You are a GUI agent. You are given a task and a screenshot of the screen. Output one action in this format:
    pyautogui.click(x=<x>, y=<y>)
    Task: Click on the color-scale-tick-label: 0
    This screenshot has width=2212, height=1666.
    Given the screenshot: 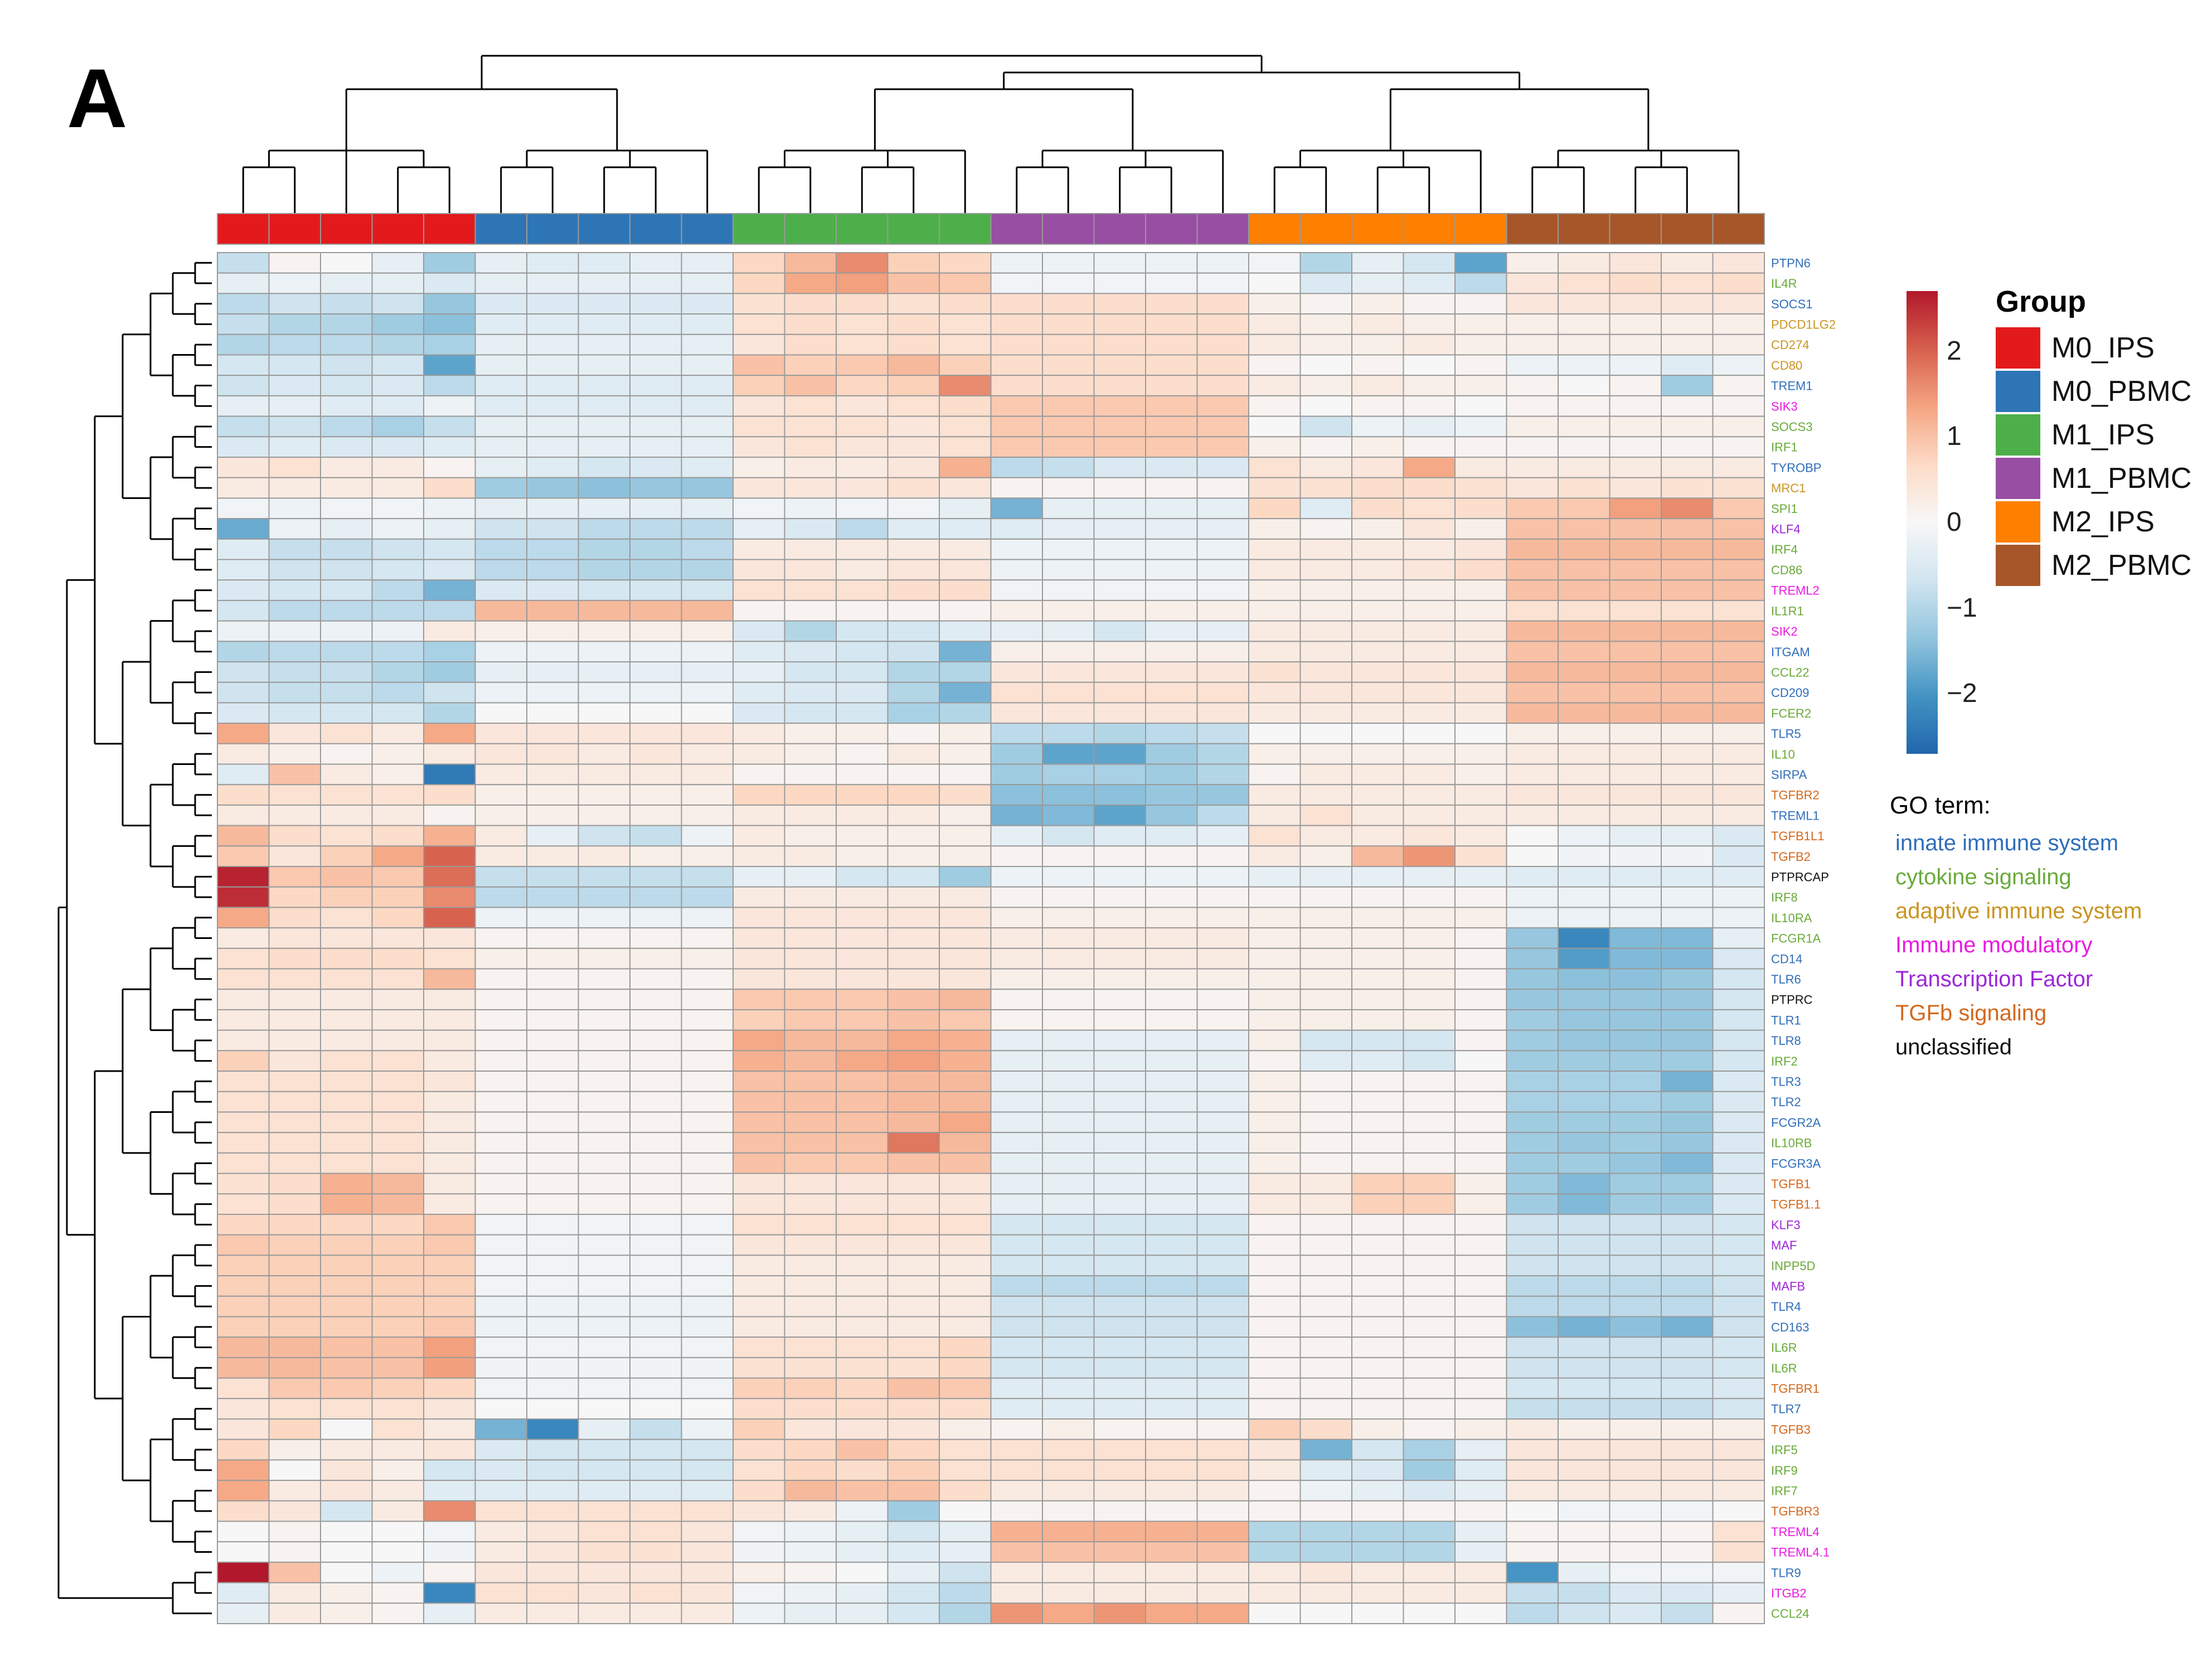 What is the action you would take?
    pyautogui.click(x=1954, y=522)
    